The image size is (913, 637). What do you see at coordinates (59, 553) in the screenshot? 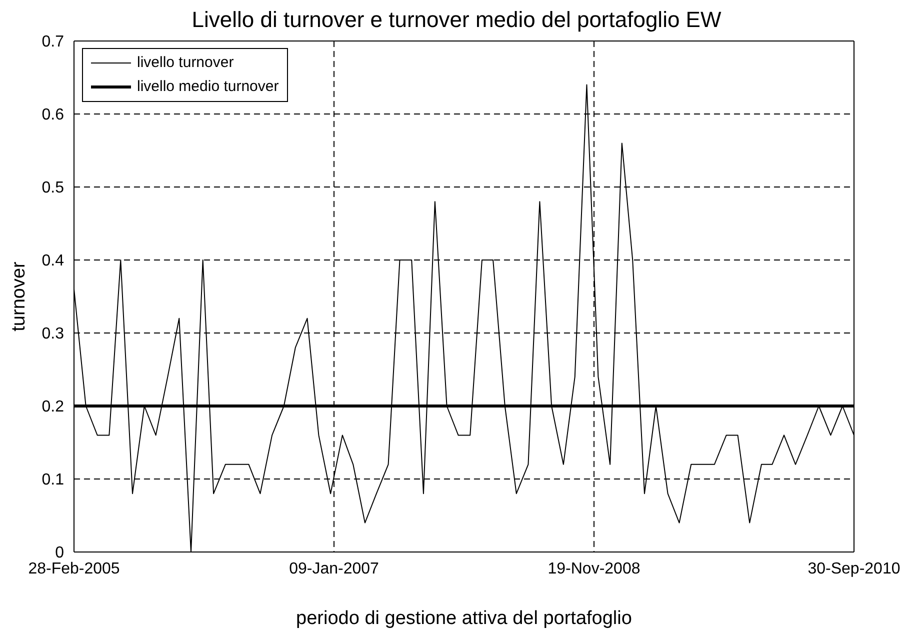
I see `y-tick-label: 0` at bounding box center [59, 553].